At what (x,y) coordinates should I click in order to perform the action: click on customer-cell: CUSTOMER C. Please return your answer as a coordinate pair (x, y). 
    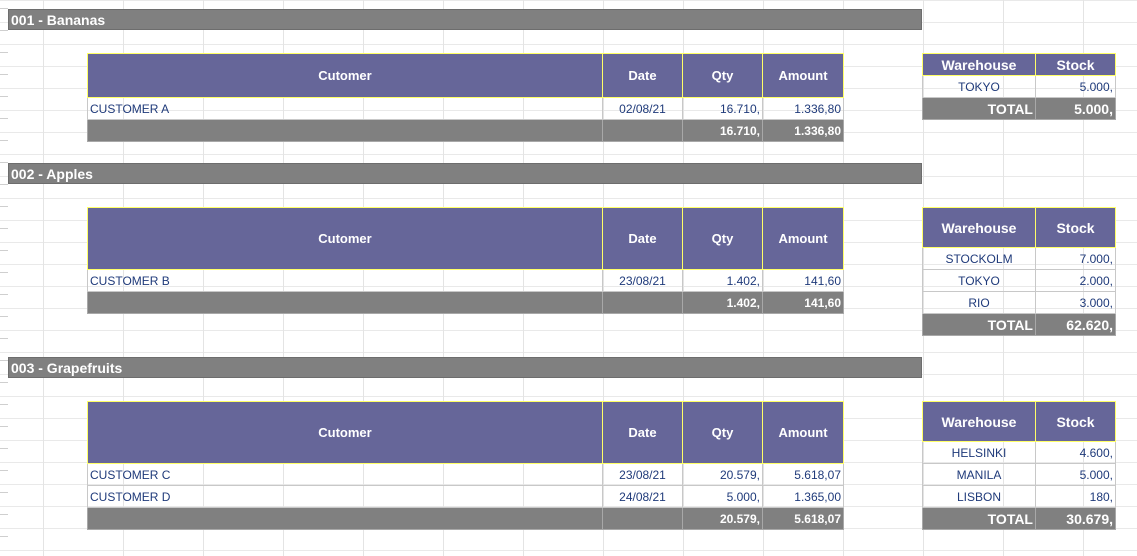
    Looking at the image, I should click on (345, 474).